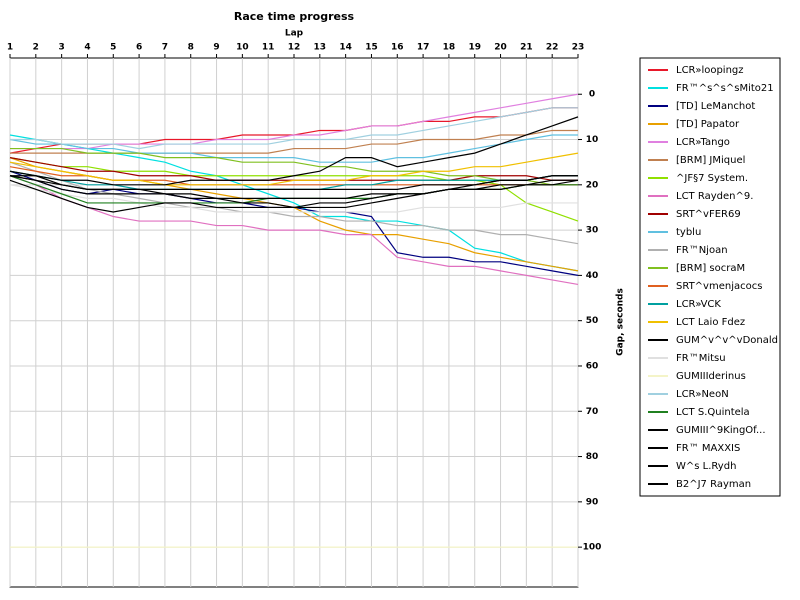 This screenshot has width=800, height=600. I want to click on x-tick-label: 5, so click(113, 48).